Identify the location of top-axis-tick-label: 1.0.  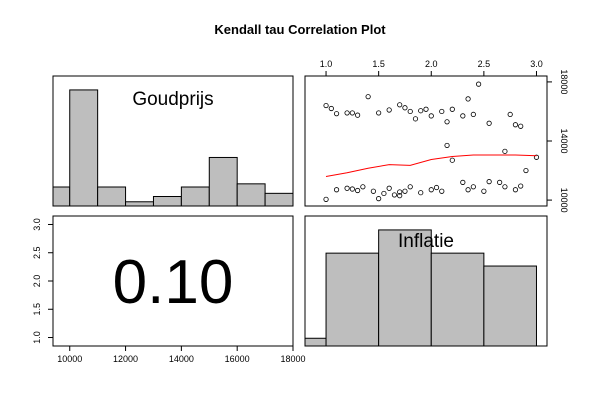
(326, 64).